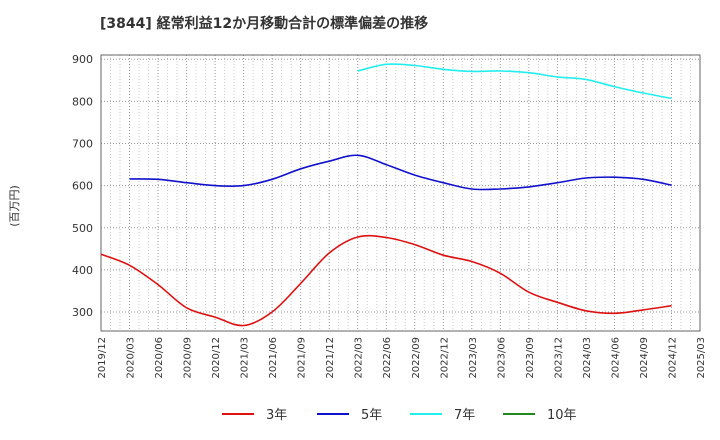 The height and width of the screenshot is (440, 720). Describe the element at coordinates (359, 358) in the screenshot. I see `x-tick-label: 2022/03` at that location.